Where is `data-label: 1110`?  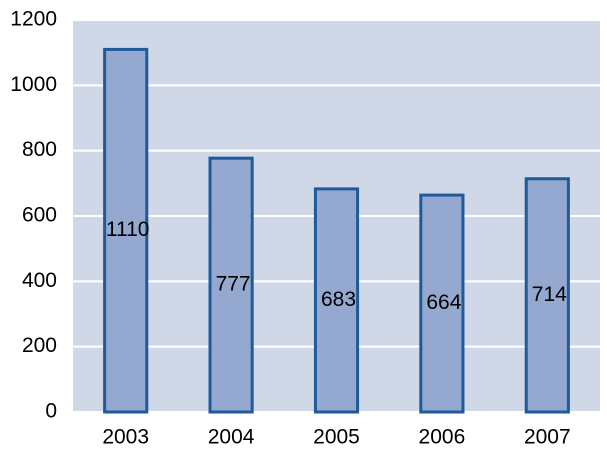 data-label: 1110 is located at coordinates (128, 229).